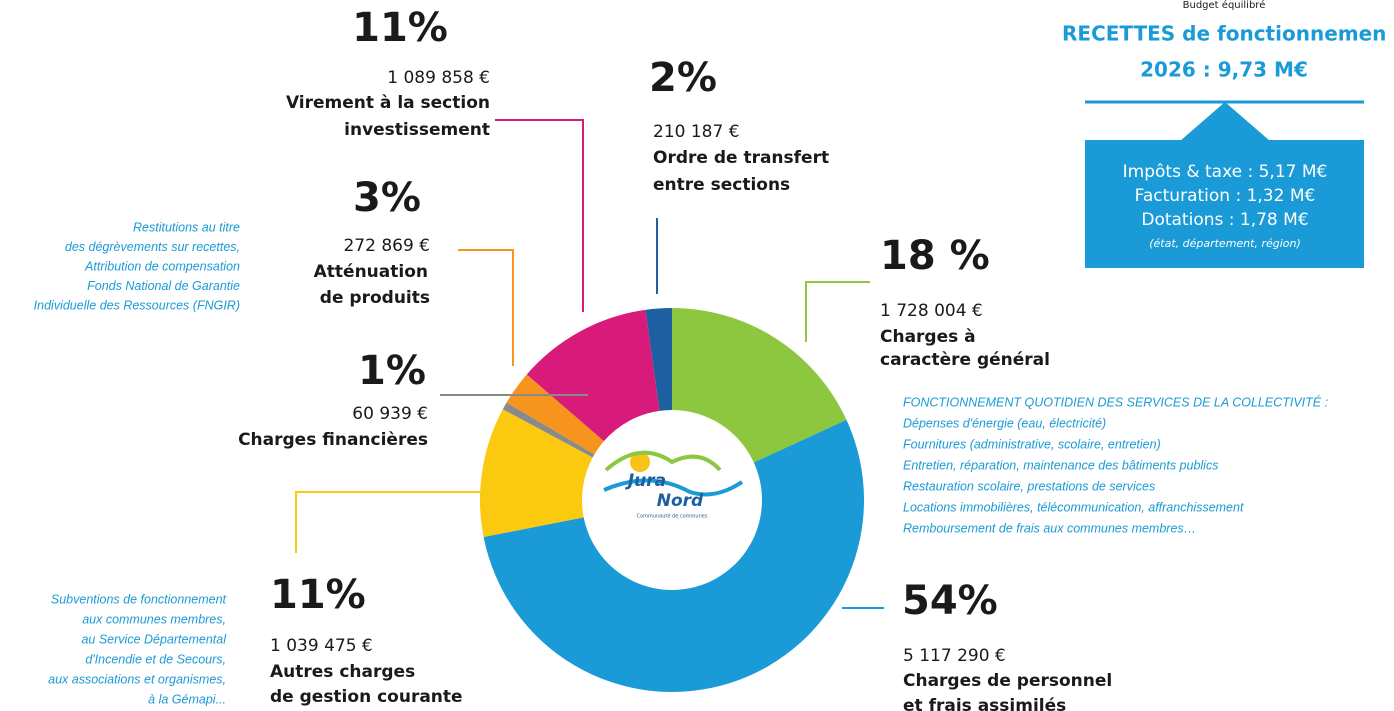  I want to click on category-label: entre sections, so click(721, 185).